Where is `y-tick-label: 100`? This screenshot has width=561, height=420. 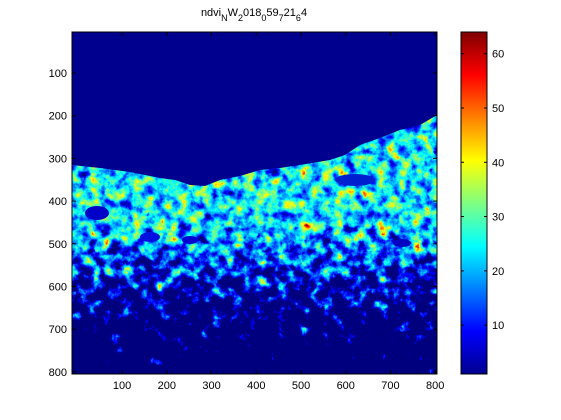 y-tick-label: 100 is located at coordinates (58, 74).